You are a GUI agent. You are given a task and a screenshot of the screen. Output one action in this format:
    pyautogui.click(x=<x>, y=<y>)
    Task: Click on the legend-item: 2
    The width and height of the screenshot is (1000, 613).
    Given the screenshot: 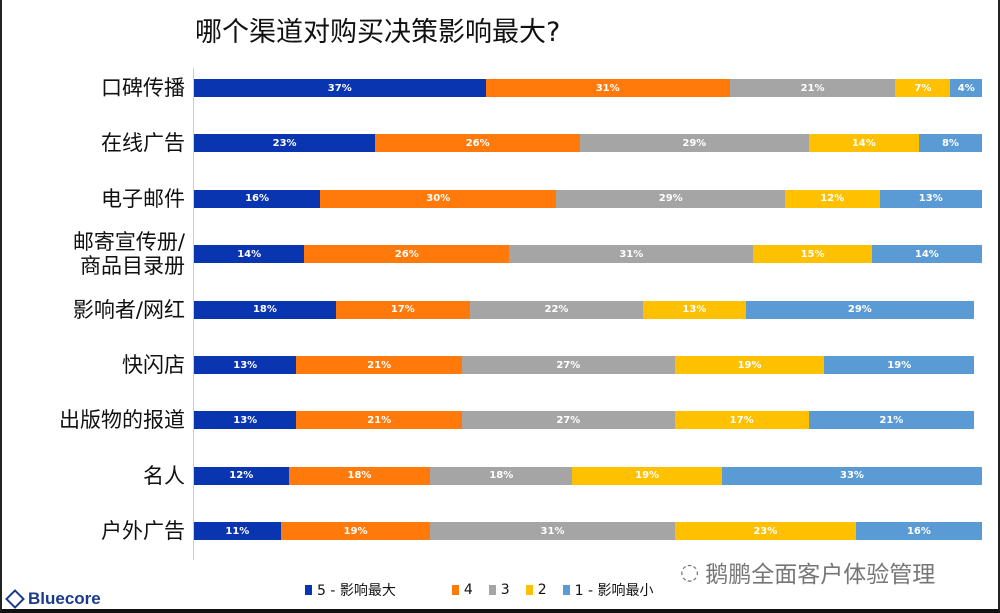 What is the action you would take?
    pyautogui.click(x=536, y=590)
    